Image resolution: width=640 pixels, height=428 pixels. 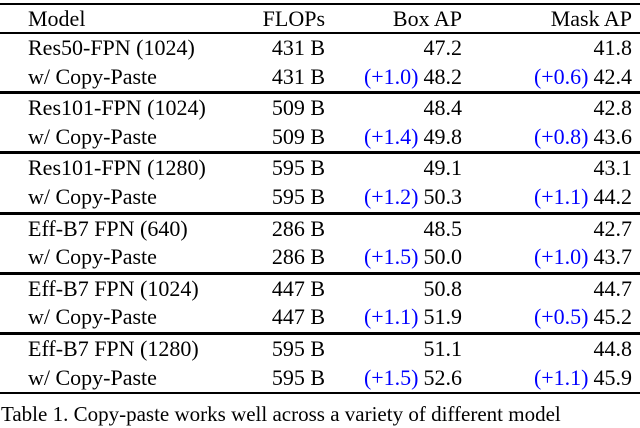 I want to click on mask-ap-delta: (+1.0), so click(x=561, y=257).